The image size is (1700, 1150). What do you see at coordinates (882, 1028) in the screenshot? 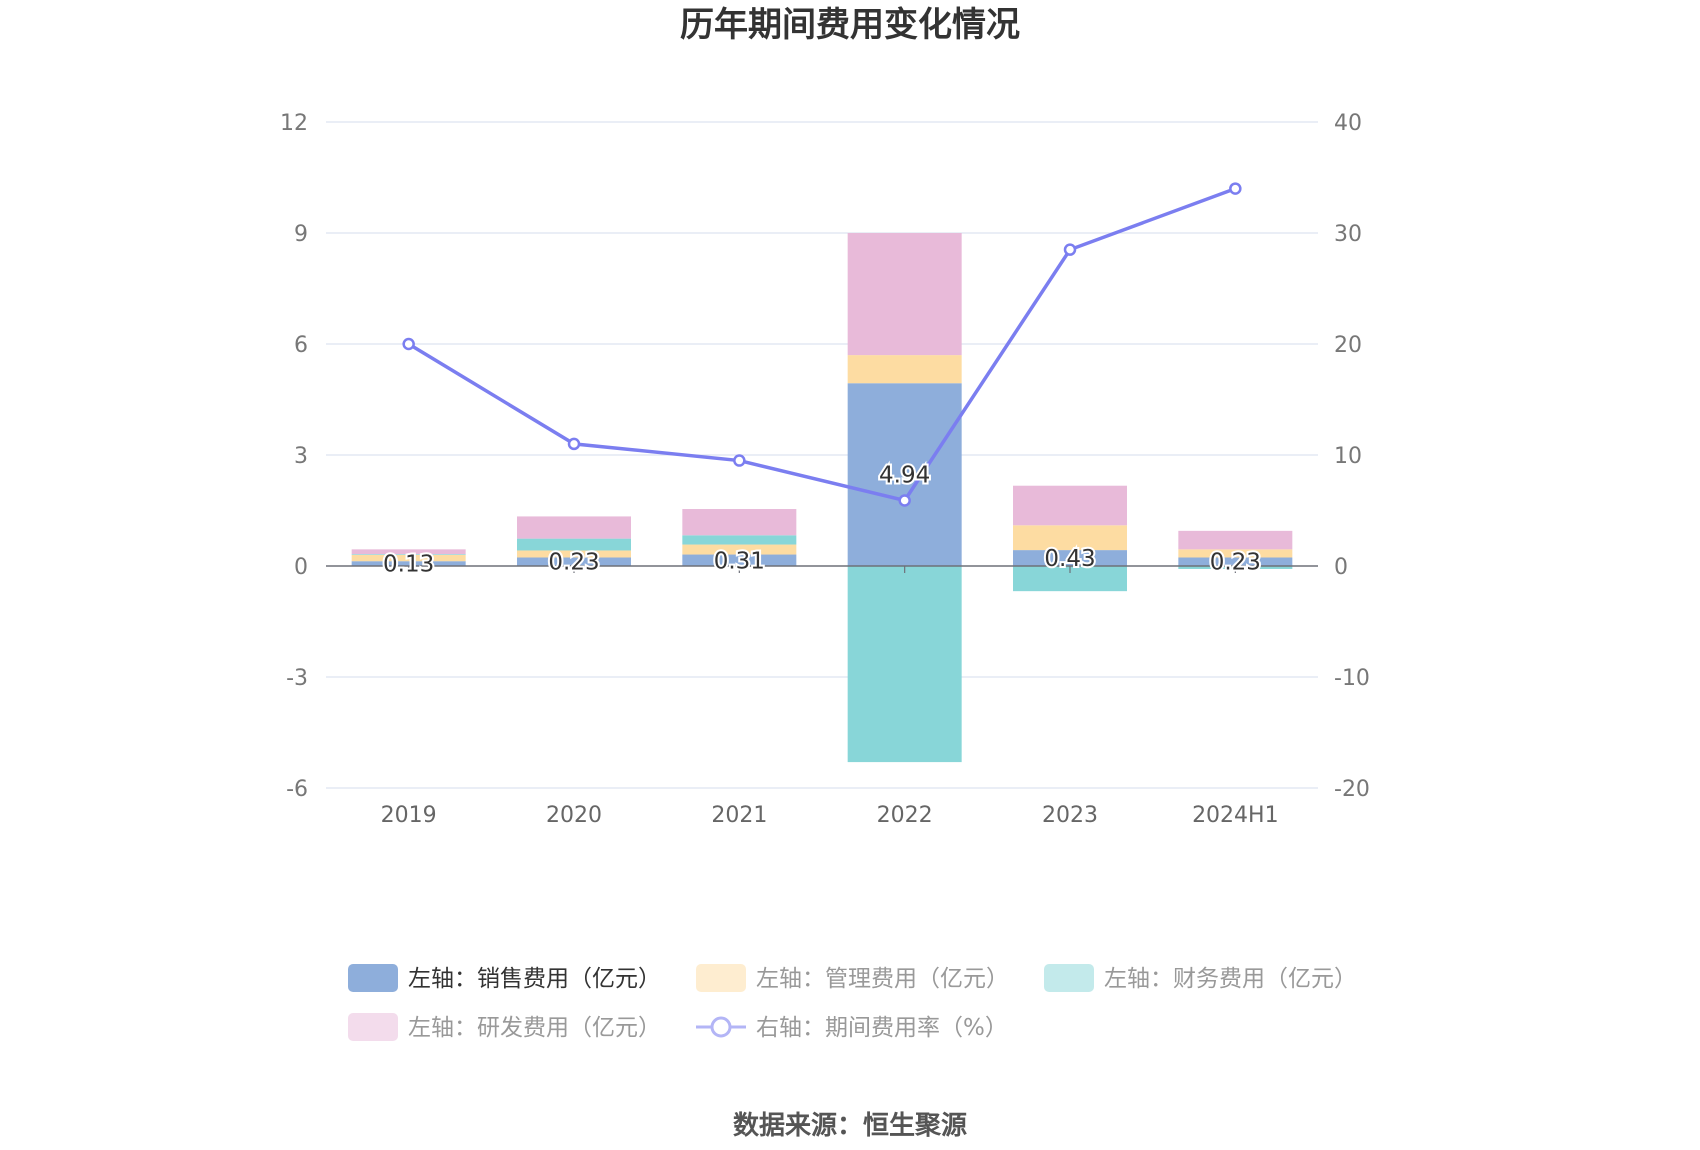
I see `legend-label: 右轴：期间费用率（%）` at bounding box center [882, 1028].